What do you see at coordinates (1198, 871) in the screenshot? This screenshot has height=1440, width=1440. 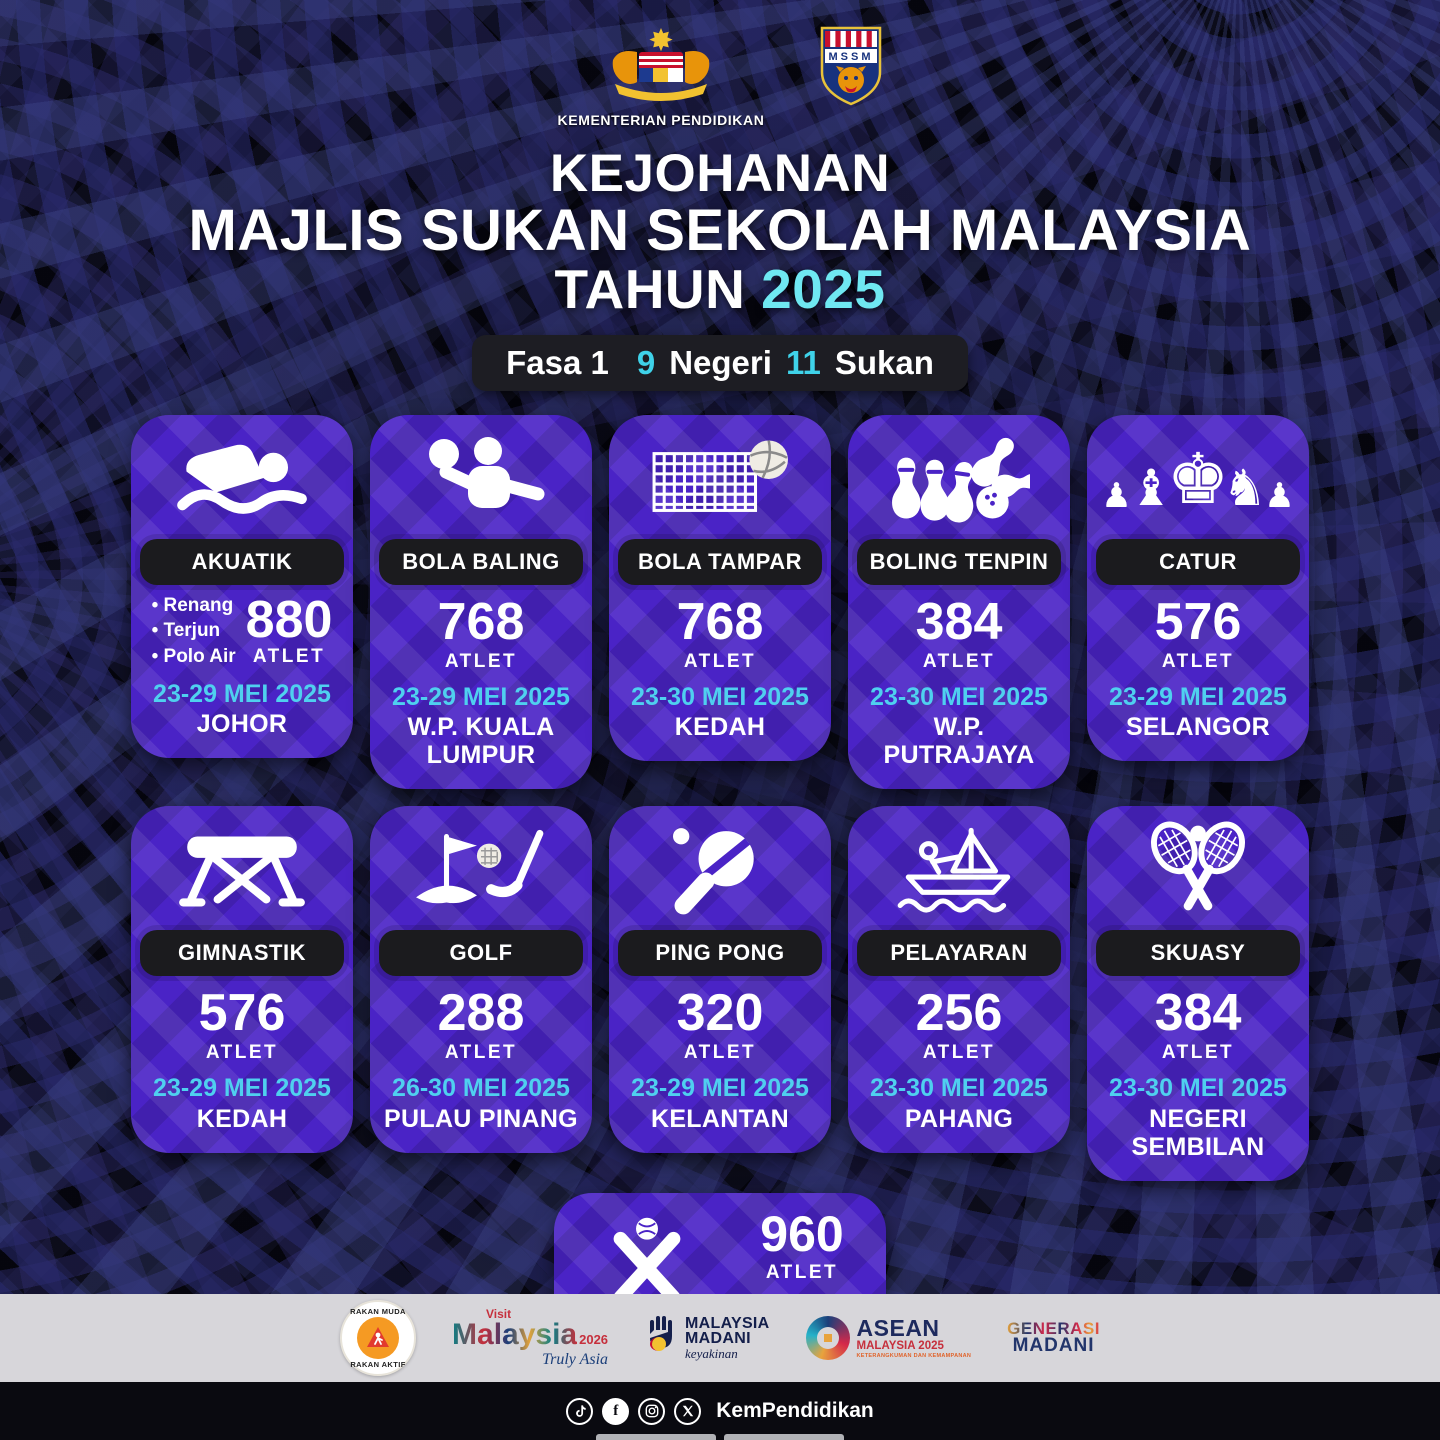 I see `squash-racquets-icon` at bounding box center [1198, 871].